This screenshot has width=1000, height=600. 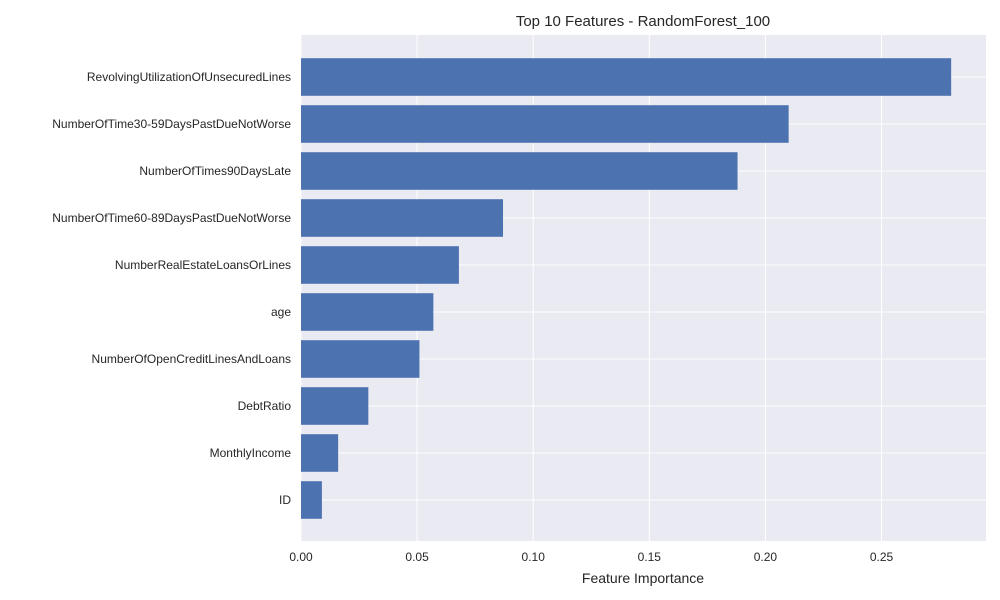 I want to click on y-tick-label: DebtRatio, so click(x=265, y=406).